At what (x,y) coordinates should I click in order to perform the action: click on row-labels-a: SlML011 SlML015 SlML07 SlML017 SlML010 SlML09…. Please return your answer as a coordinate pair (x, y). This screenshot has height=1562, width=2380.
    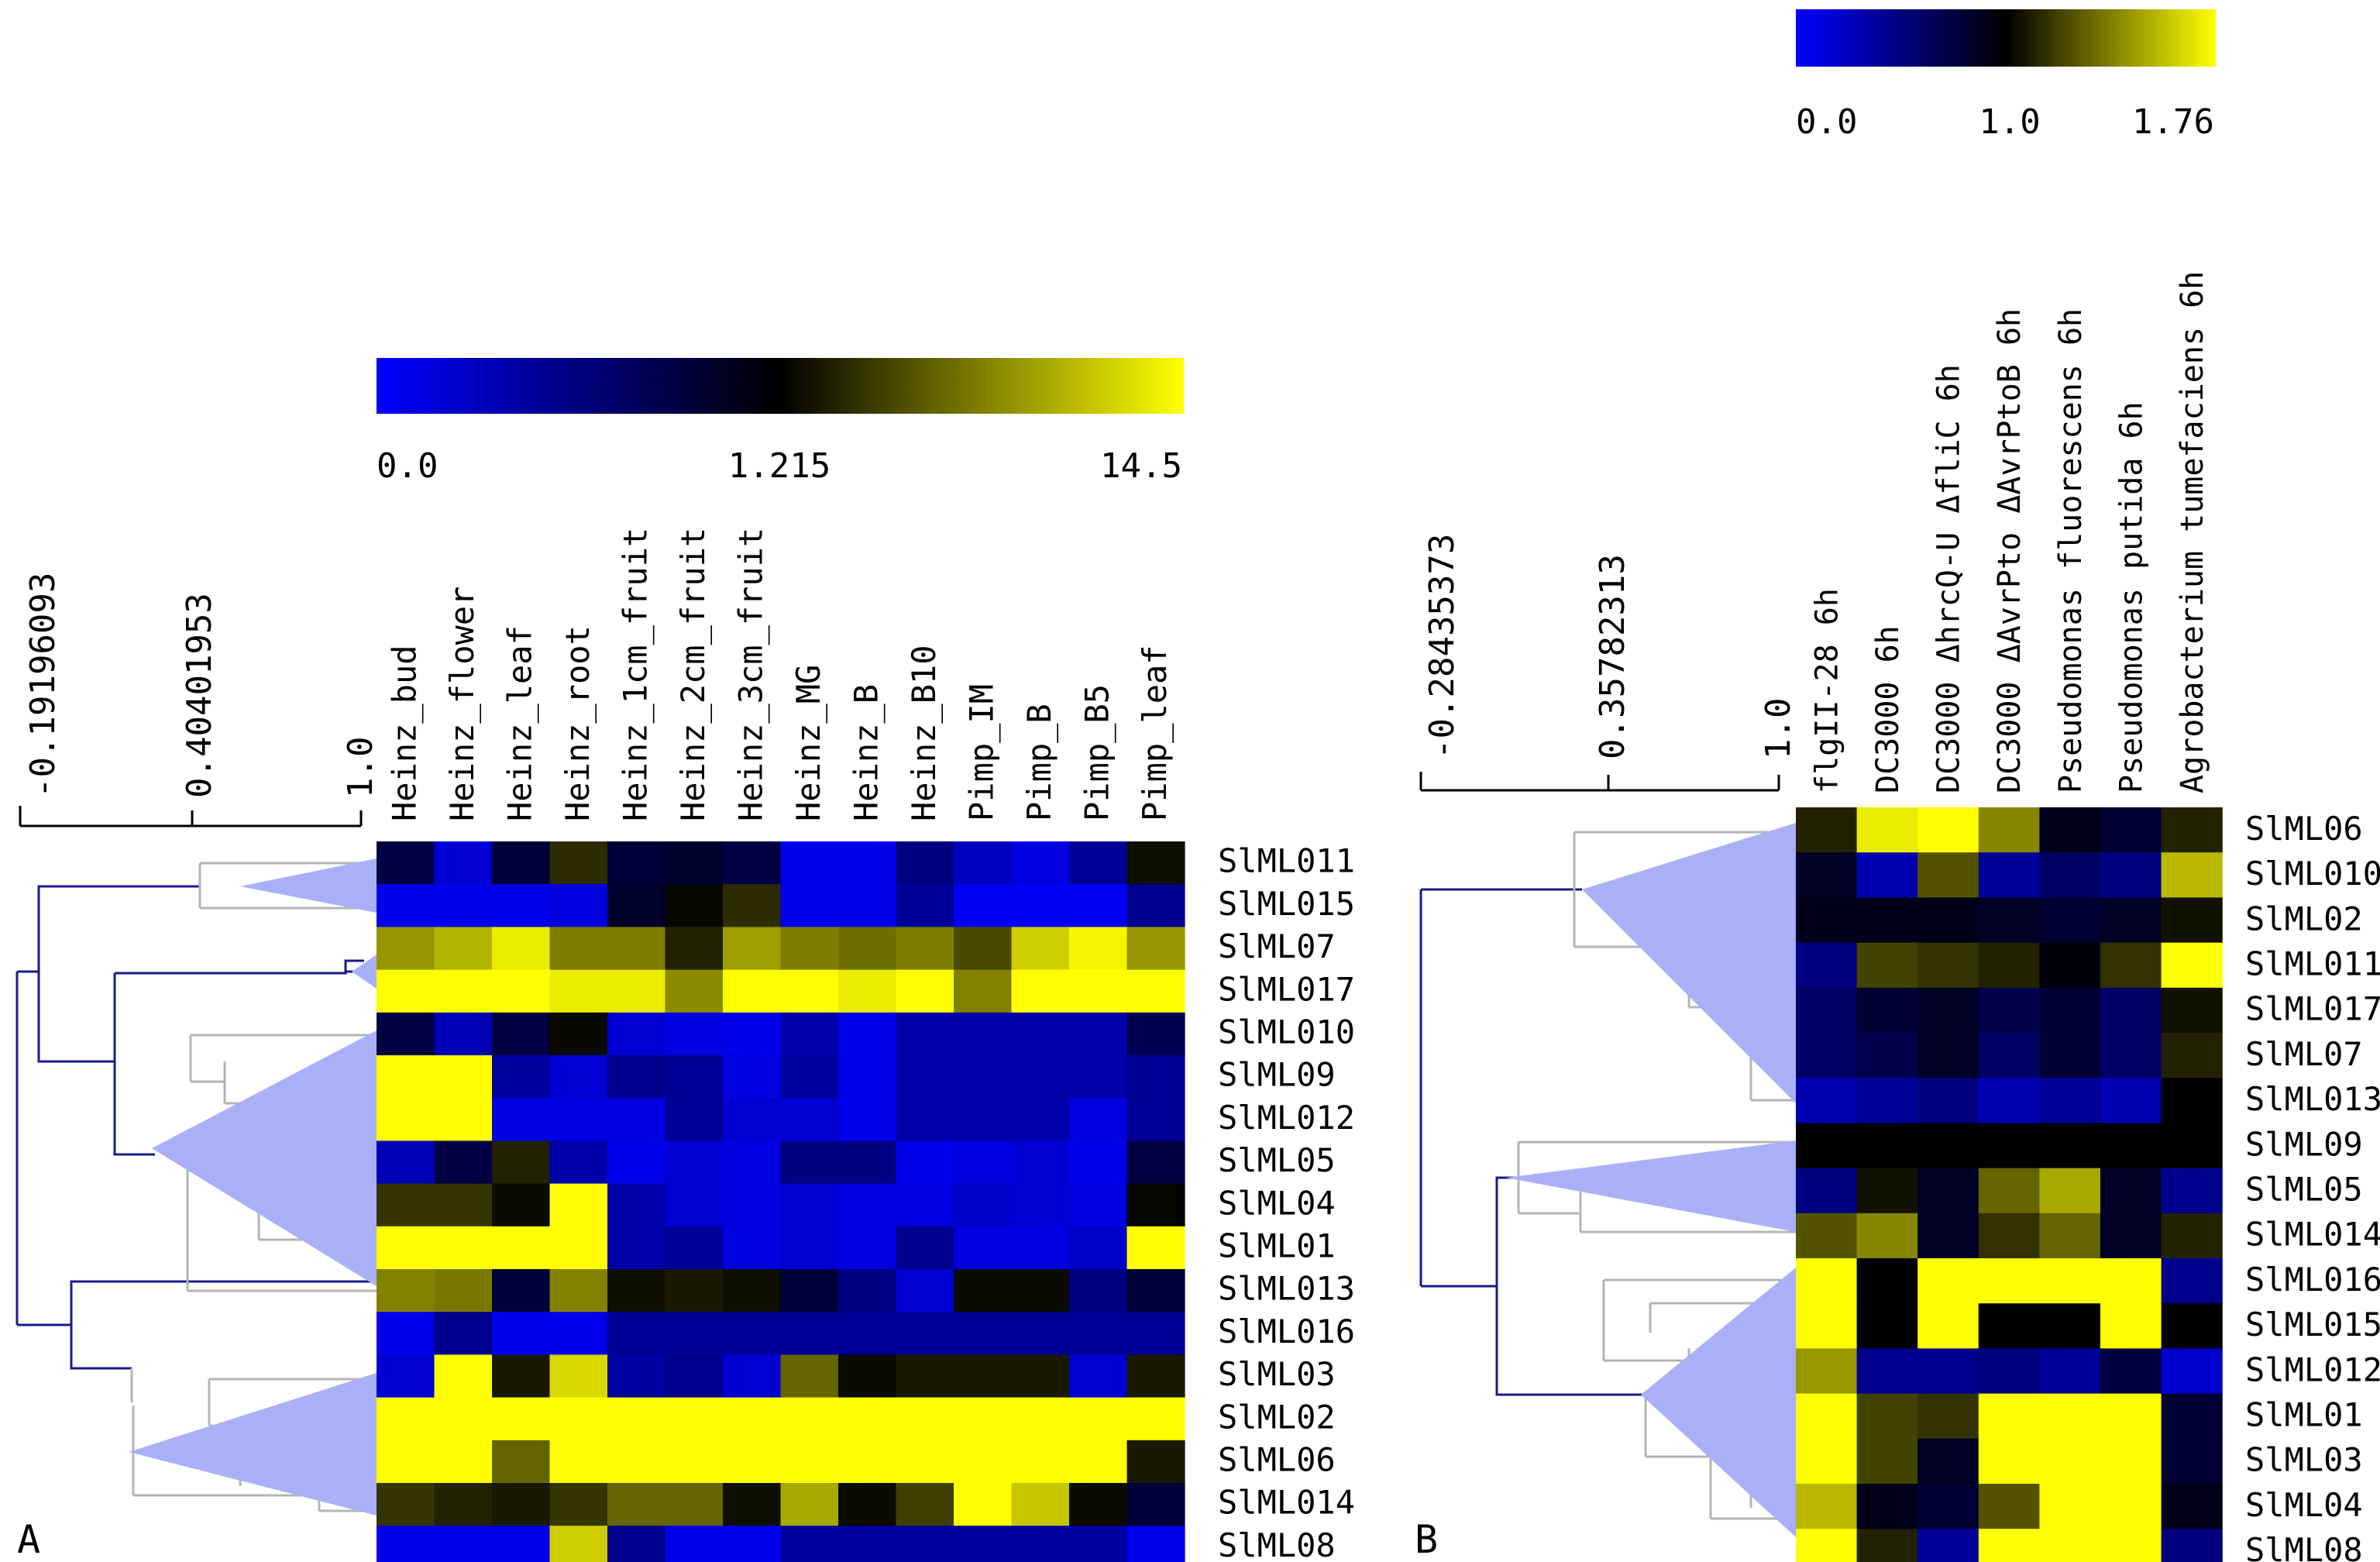
    Looking at the image, I should click on (1286, 1202).